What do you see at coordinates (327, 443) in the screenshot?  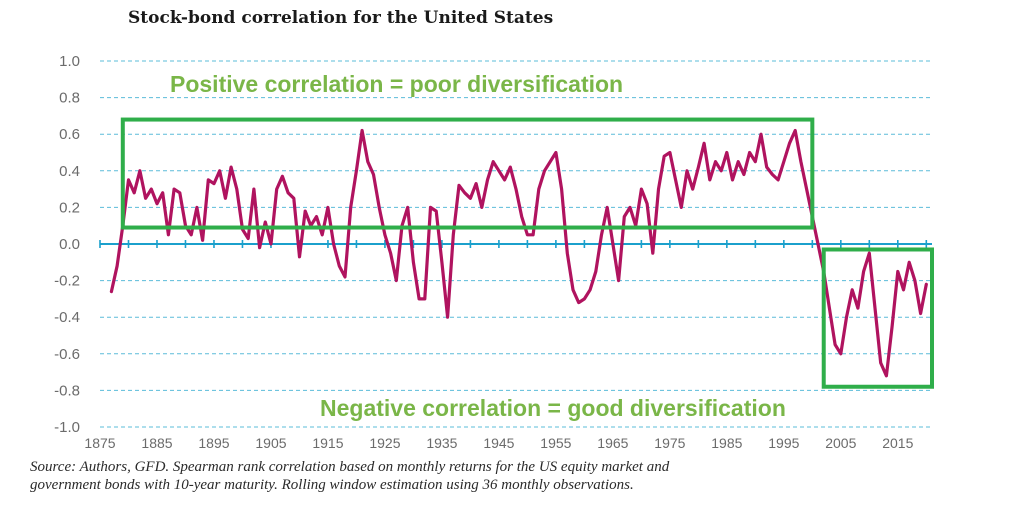 I see `x-tick-label: 1915` at bounding box center [327, 443].